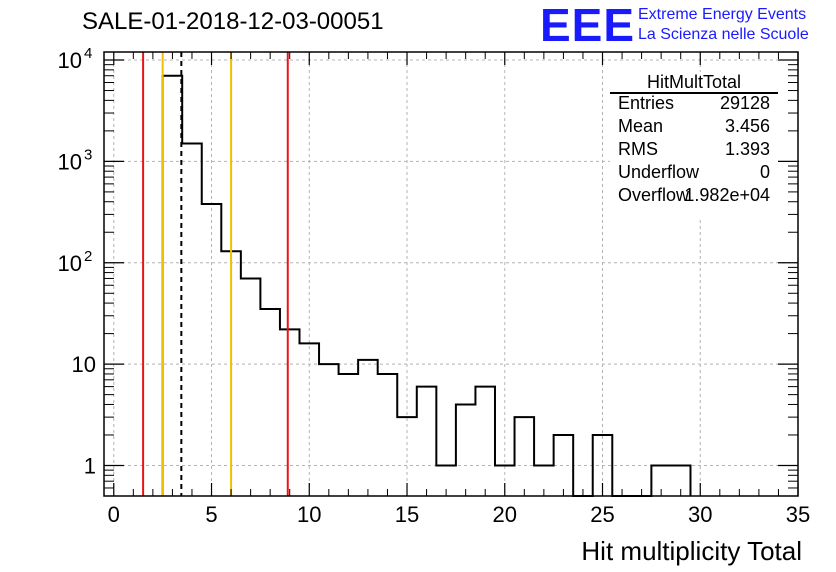 This screenshot has width=836, height=572. I want to click on stats-row-entries: Entries 29128, so click(694, 103).